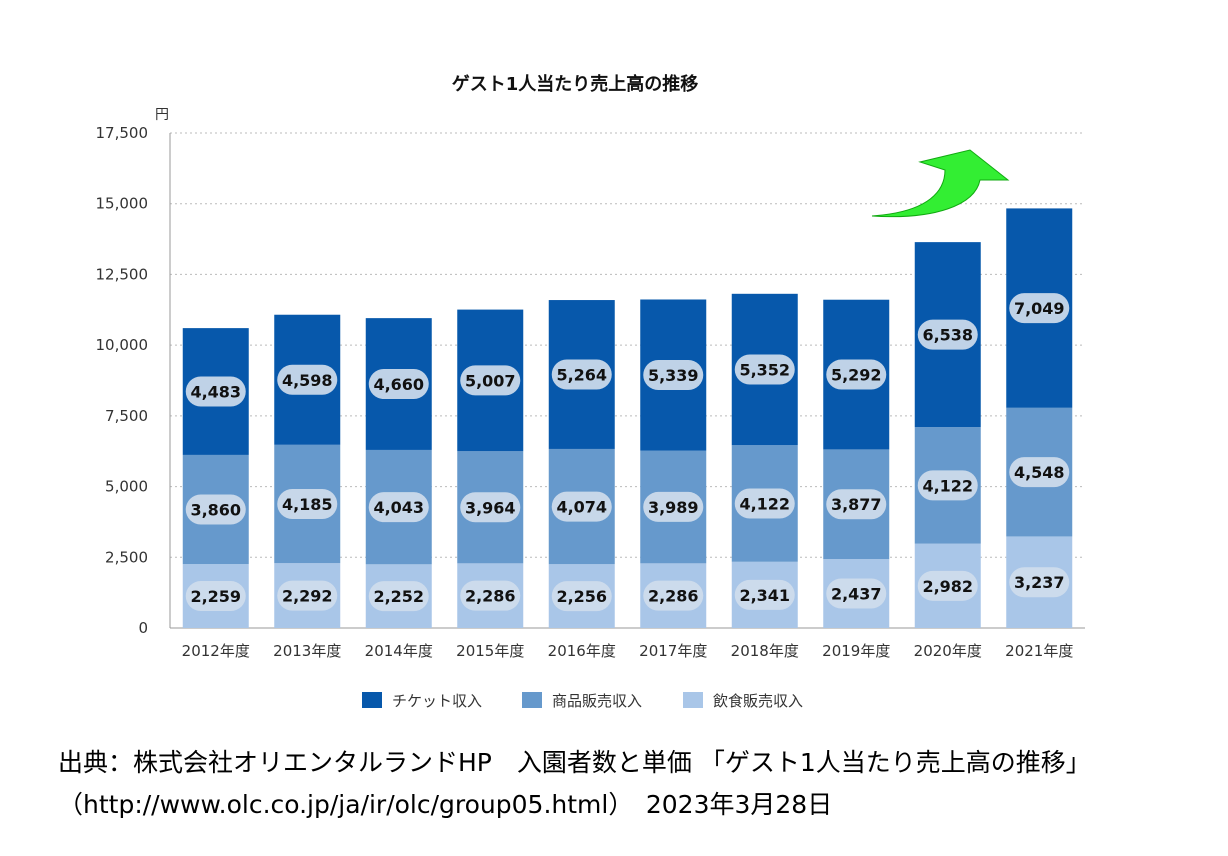 The width and height of the screenshot is (1228, 856). Describe the element at coordinates (575, 84) in the screenshot. I see `chart-title: ゲスト1人当たり売上高の推移` at that location.